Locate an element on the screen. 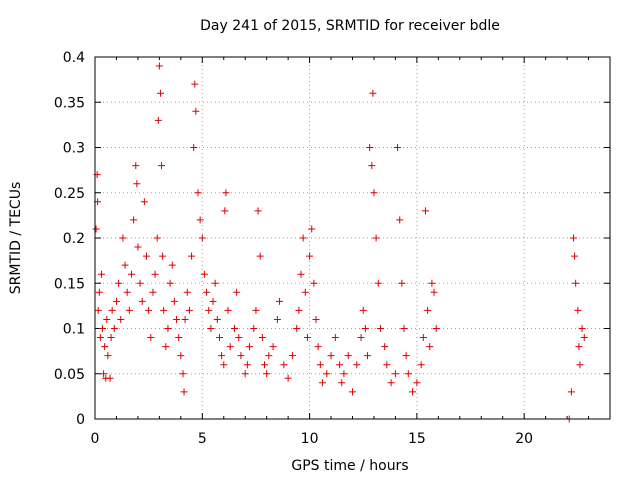 The height and width of the screenshot is (485, 640). y-tick-label: 0 is located at coordinates (80, 420).